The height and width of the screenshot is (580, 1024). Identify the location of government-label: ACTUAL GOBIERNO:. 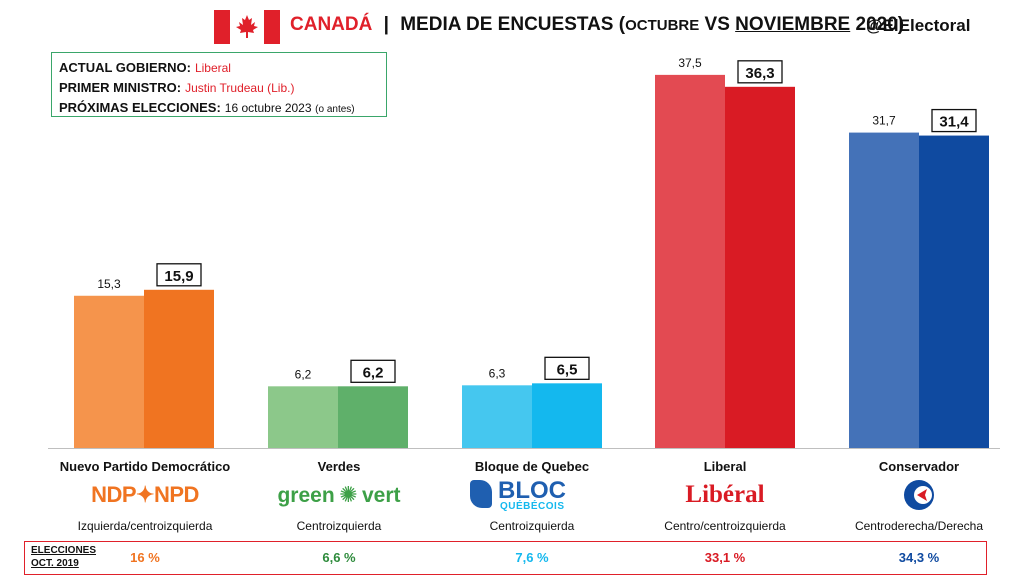
(125, 67).